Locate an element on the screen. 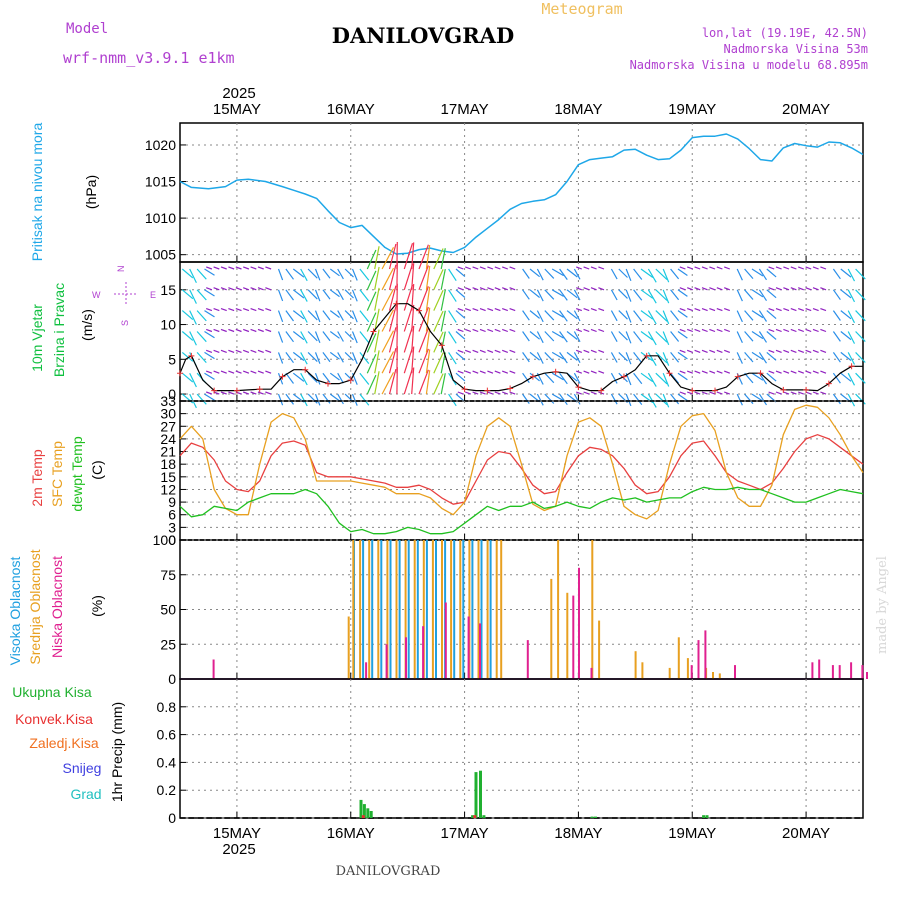 The image size is (900, 900). temp-ytick-label: 24 is located at coordinates (168, 439).